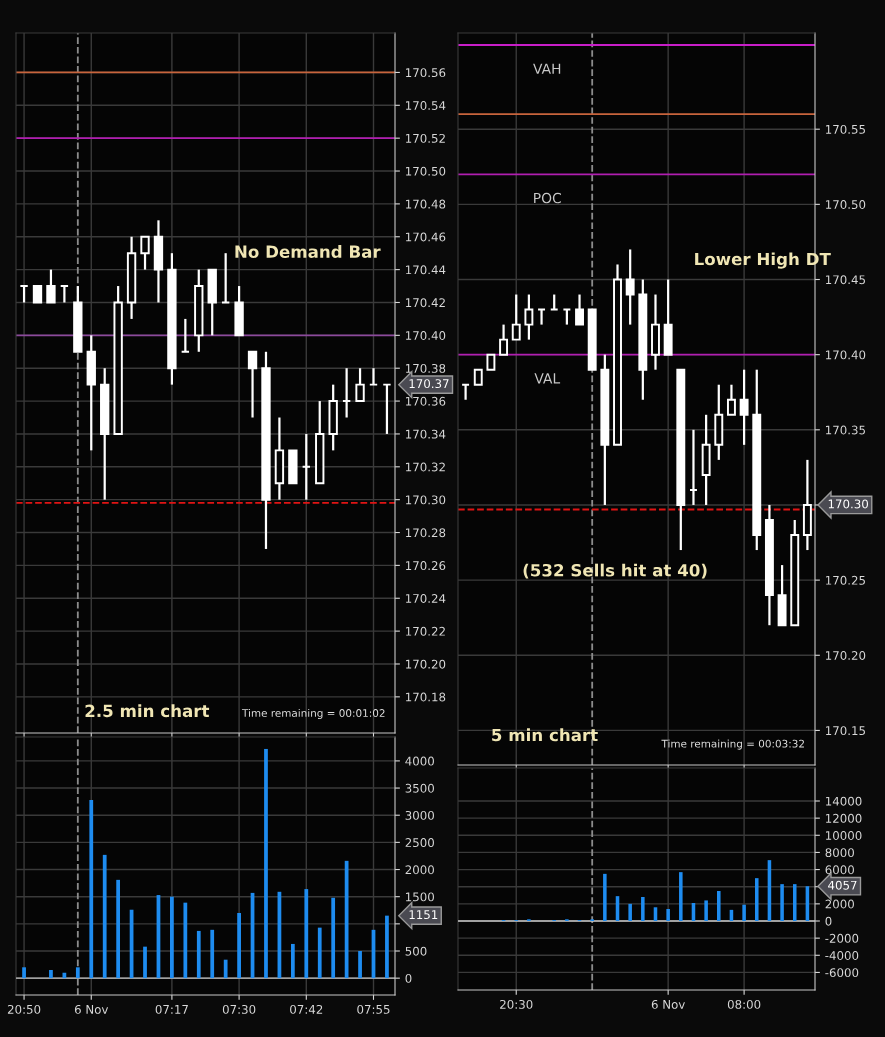 This screenshot has height=1037, width=885. I want to click on ref-line-label: VAH, so click(547, 68).